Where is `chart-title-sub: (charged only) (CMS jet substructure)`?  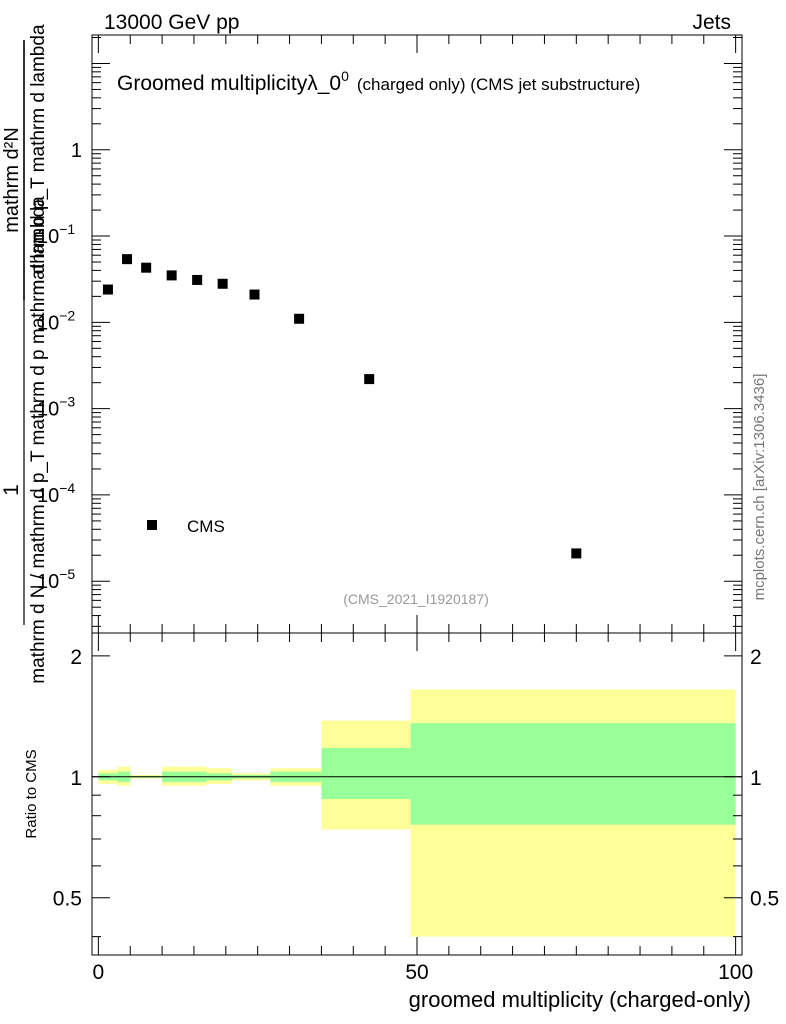
chart-title-sub: (charged only) (CMS jet substructure) is located at coordinates (498, 84).